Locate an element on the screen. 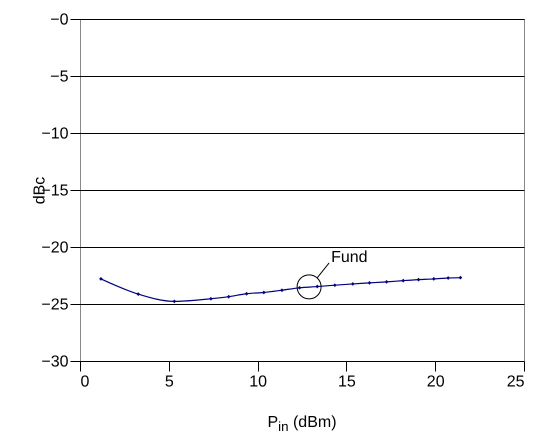 The image size is (535, 445). y-tick-label: −25 is located at coordinates (55, 305).